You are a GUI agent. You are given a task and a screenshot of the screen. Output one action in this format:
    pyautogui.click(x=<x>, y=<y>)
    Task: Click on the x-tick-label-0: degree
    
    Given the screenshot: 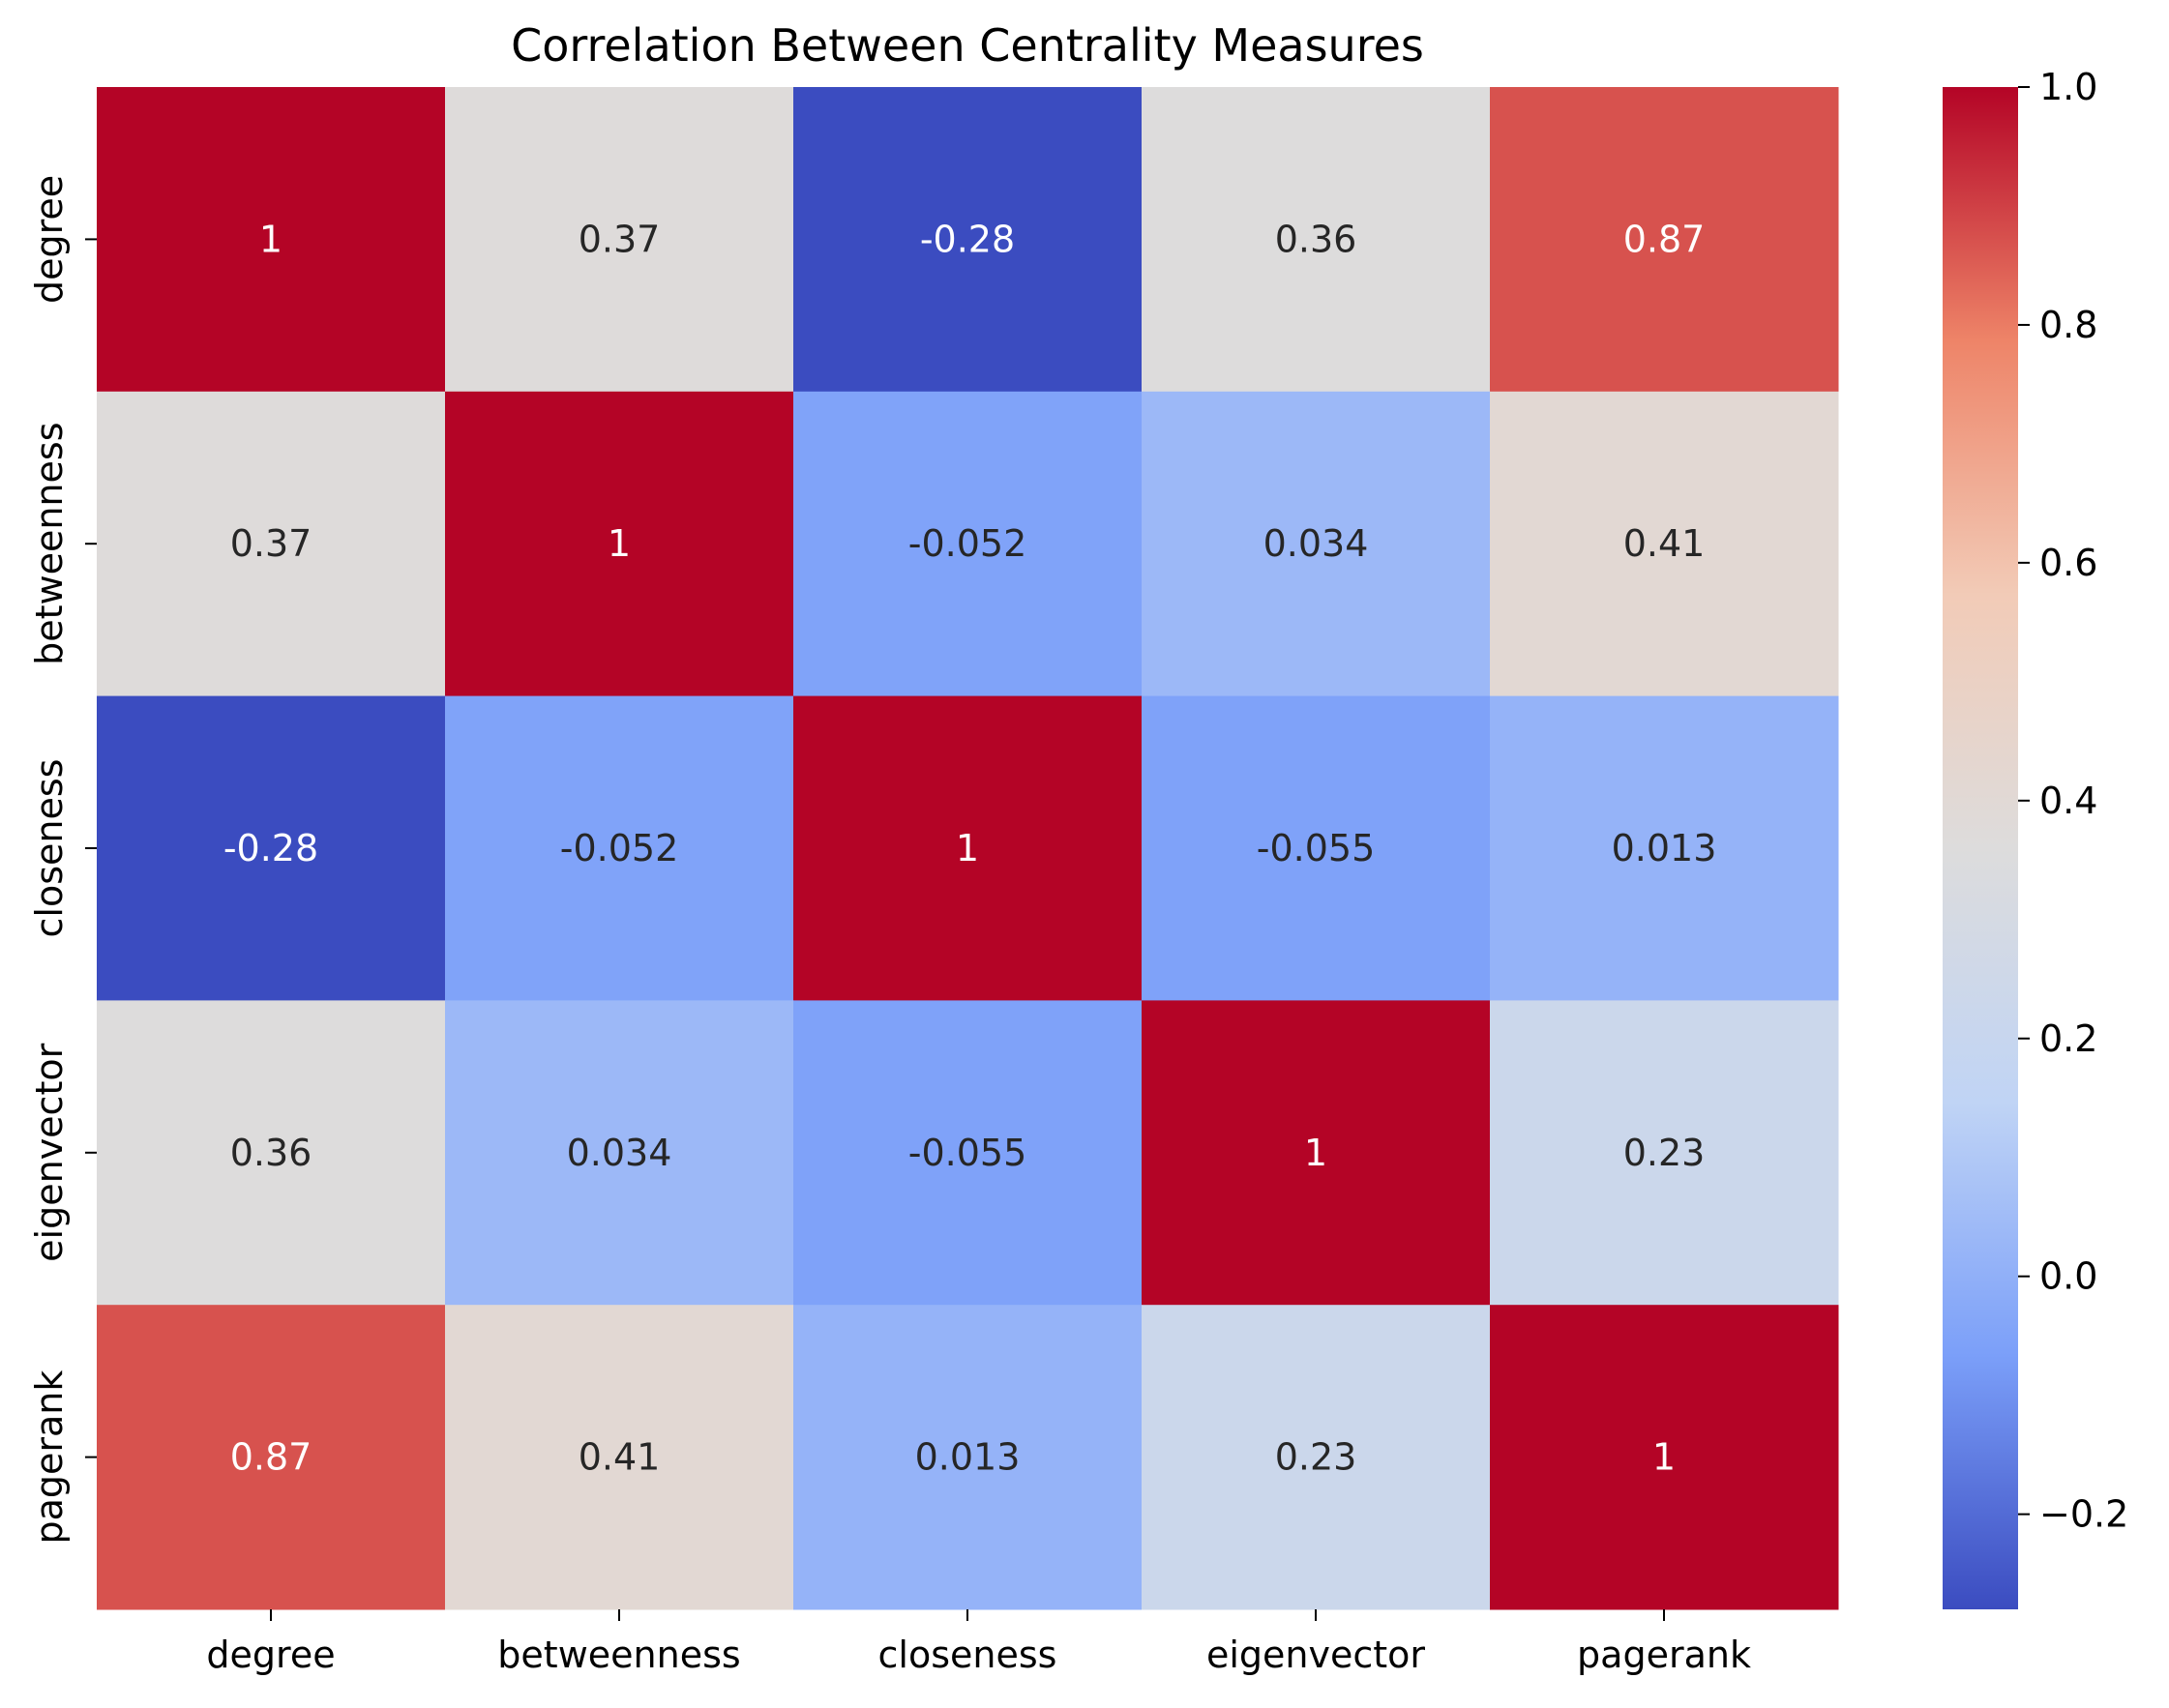 What is the action you would take?
    pyautogui.click(x=271, y=1655)
    